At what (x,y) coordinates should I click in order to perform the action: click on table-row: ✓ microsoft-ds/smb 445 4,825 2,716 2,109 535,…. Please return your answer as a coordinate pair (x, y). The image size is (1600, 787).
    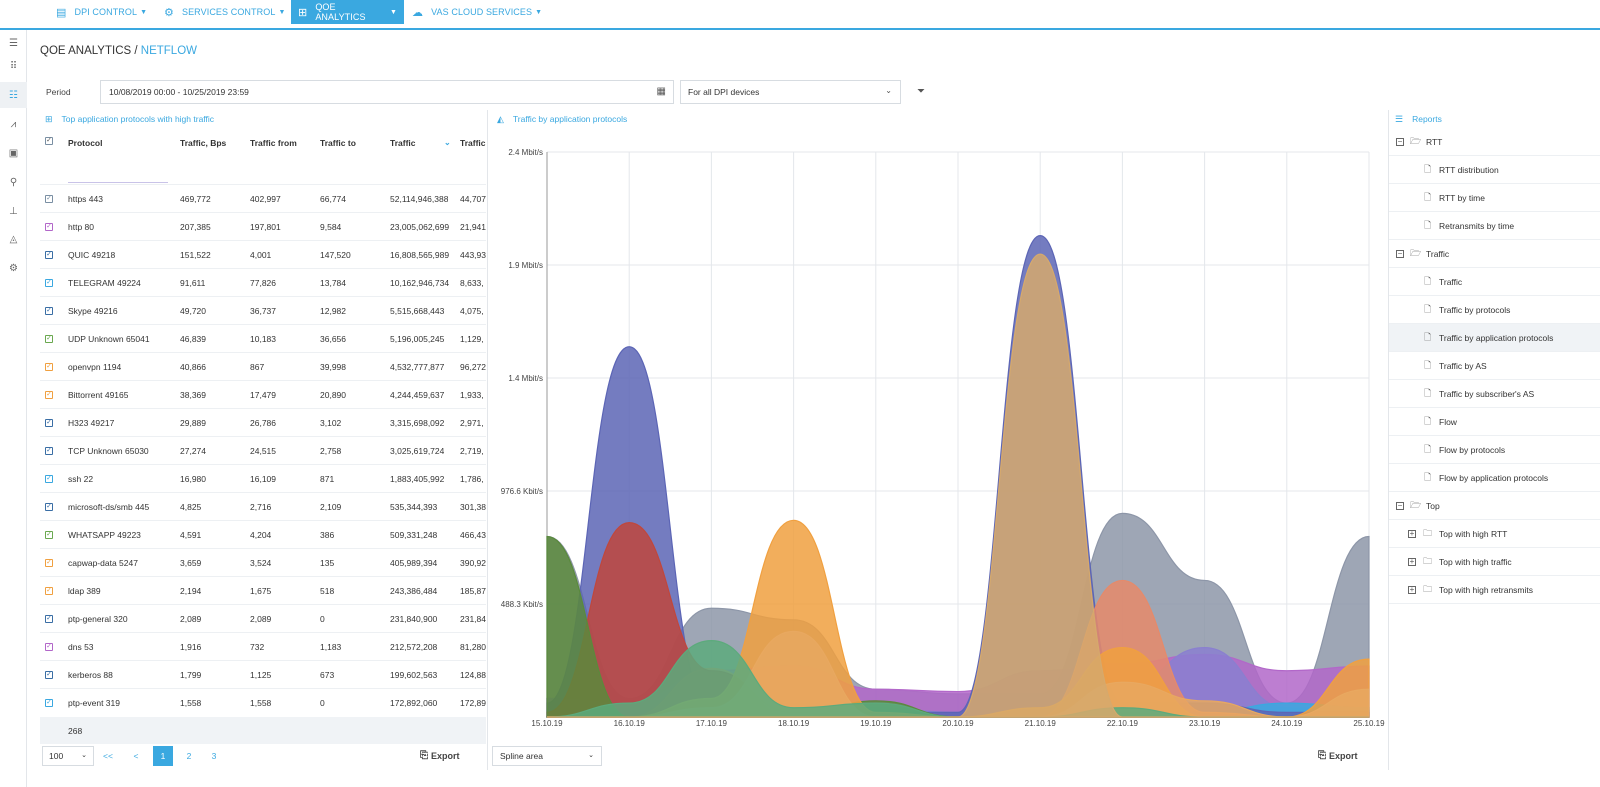
    Looking at the image, I should click on (263, 506).